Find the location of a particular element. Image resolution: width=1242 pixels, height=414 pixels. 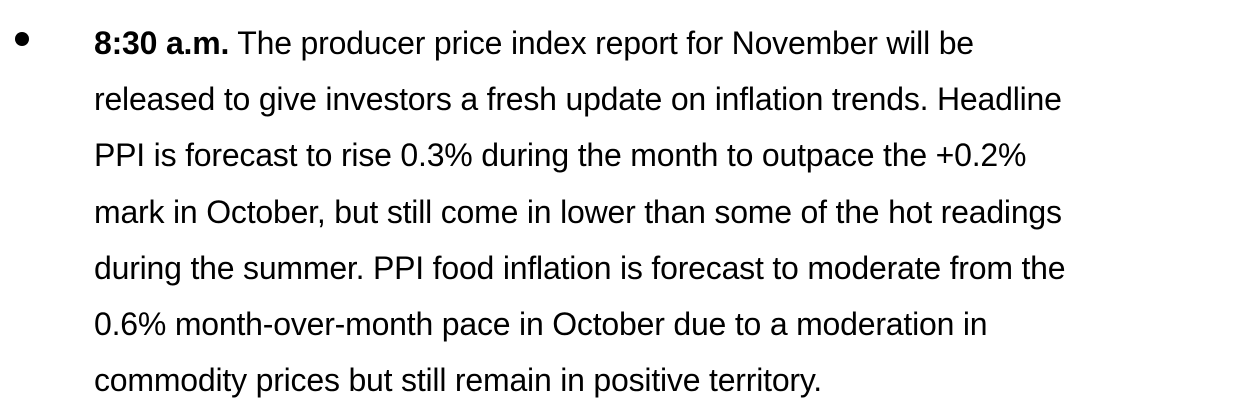

bullet-icon is located at coordinates (22, 39).